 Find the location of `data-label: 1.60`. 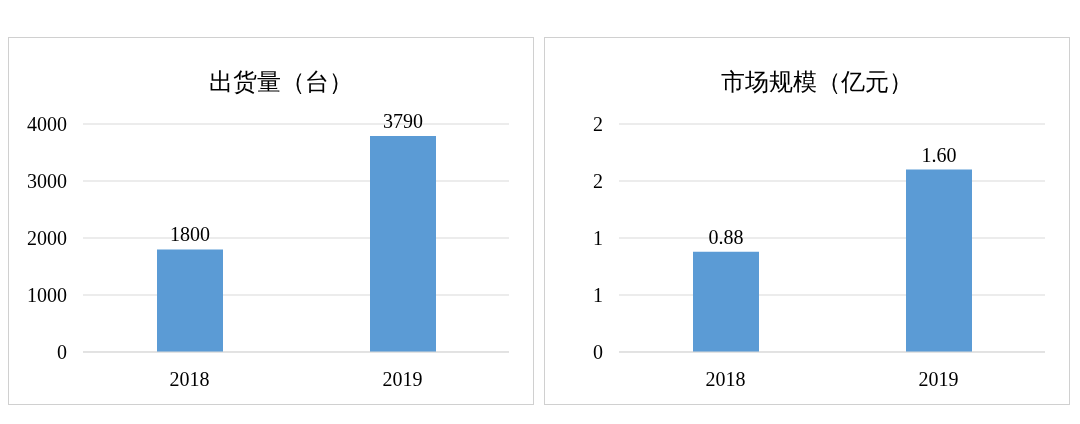

data-label: 1.60 is located at coordinates (939, 154).